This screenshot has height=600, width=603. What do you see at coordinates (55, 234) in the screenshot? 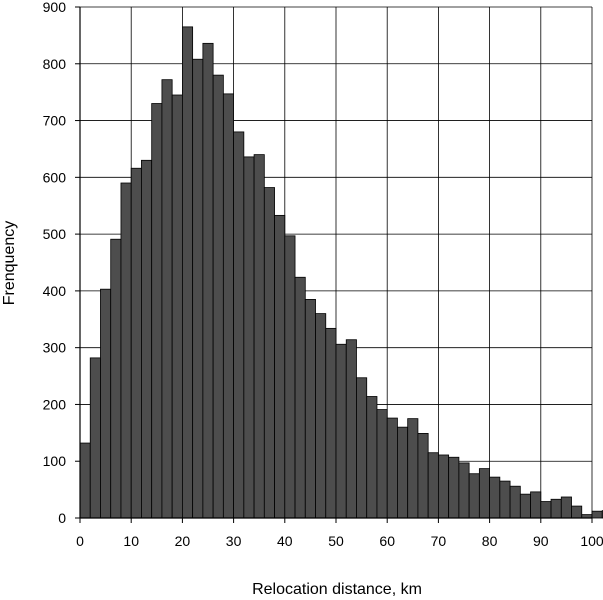
I see `y-tick-label: 500` at bounding box center [55, 234].